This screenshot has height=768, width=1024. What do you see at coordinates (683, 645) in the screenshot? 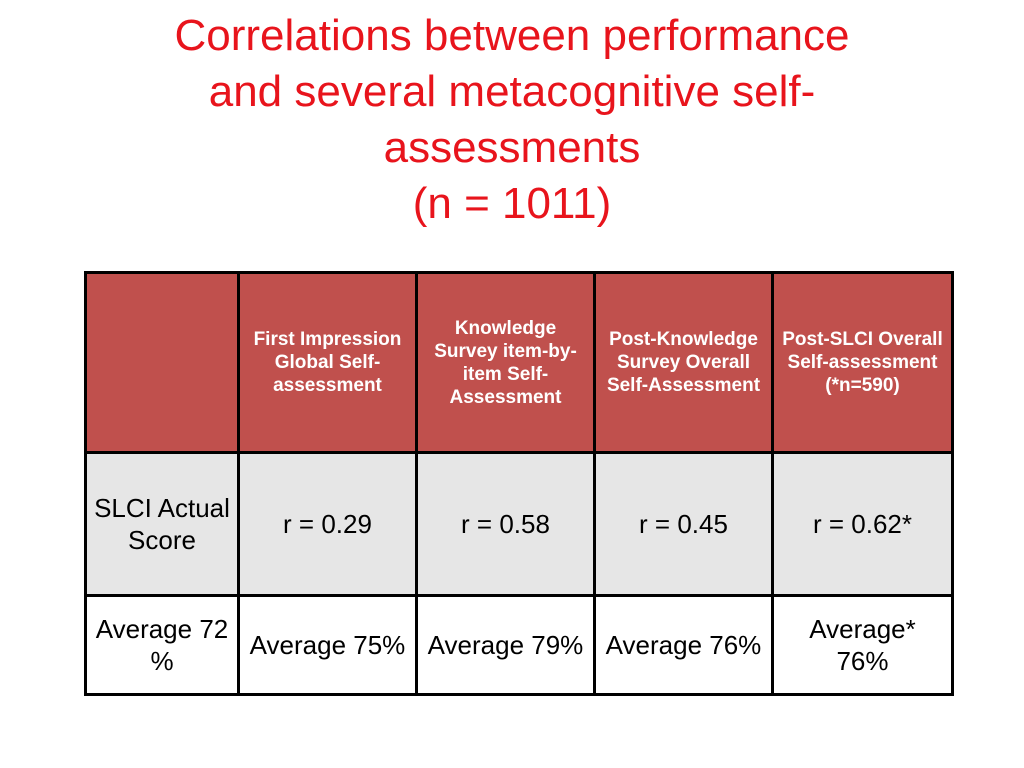
I see `table-cell: Average 76%` at bounding box center [683, 645].